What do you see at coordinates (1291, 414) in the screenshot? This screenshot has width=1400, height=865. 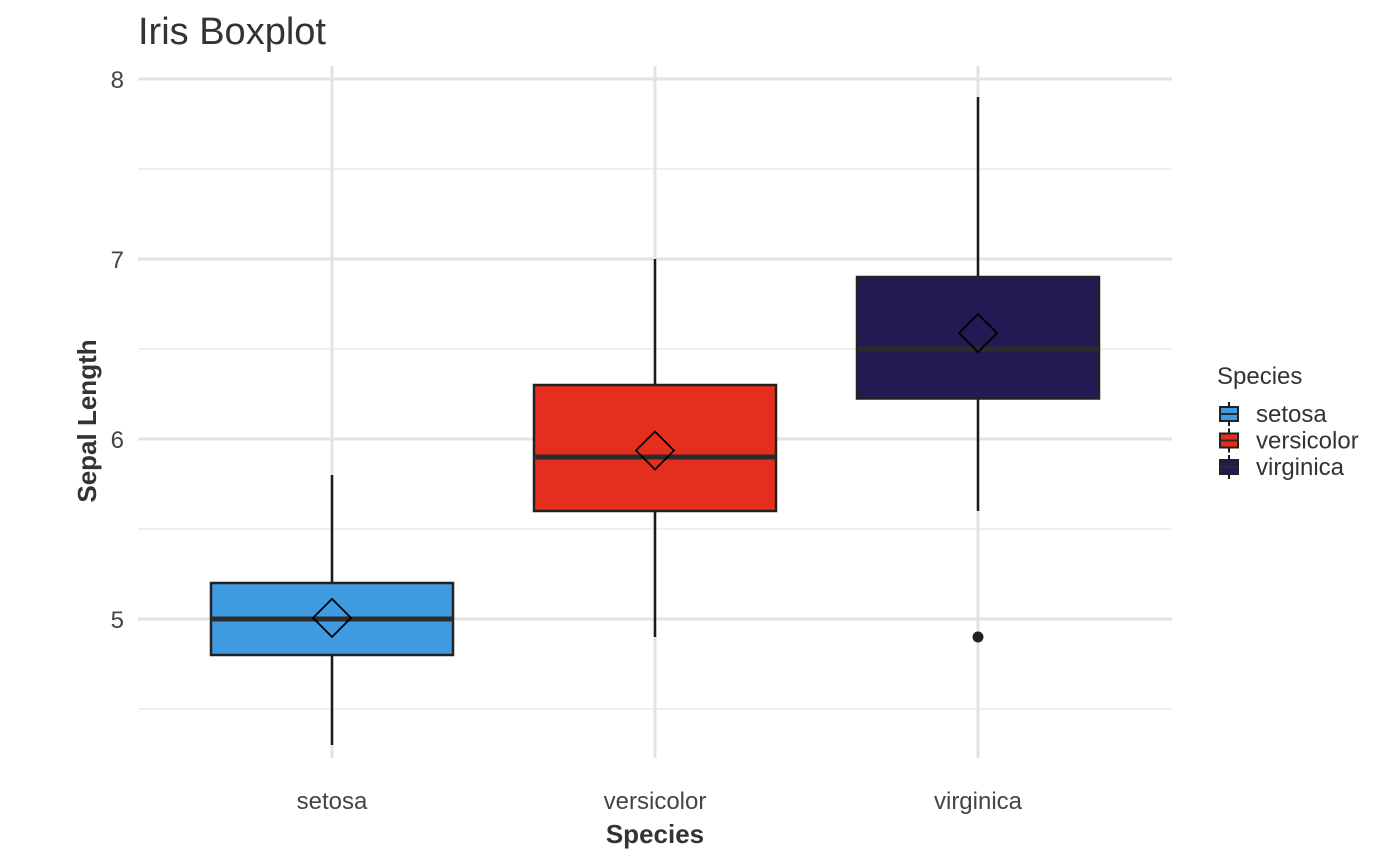 I see `legend-label: setosa` at bounding box center [1291, 414].